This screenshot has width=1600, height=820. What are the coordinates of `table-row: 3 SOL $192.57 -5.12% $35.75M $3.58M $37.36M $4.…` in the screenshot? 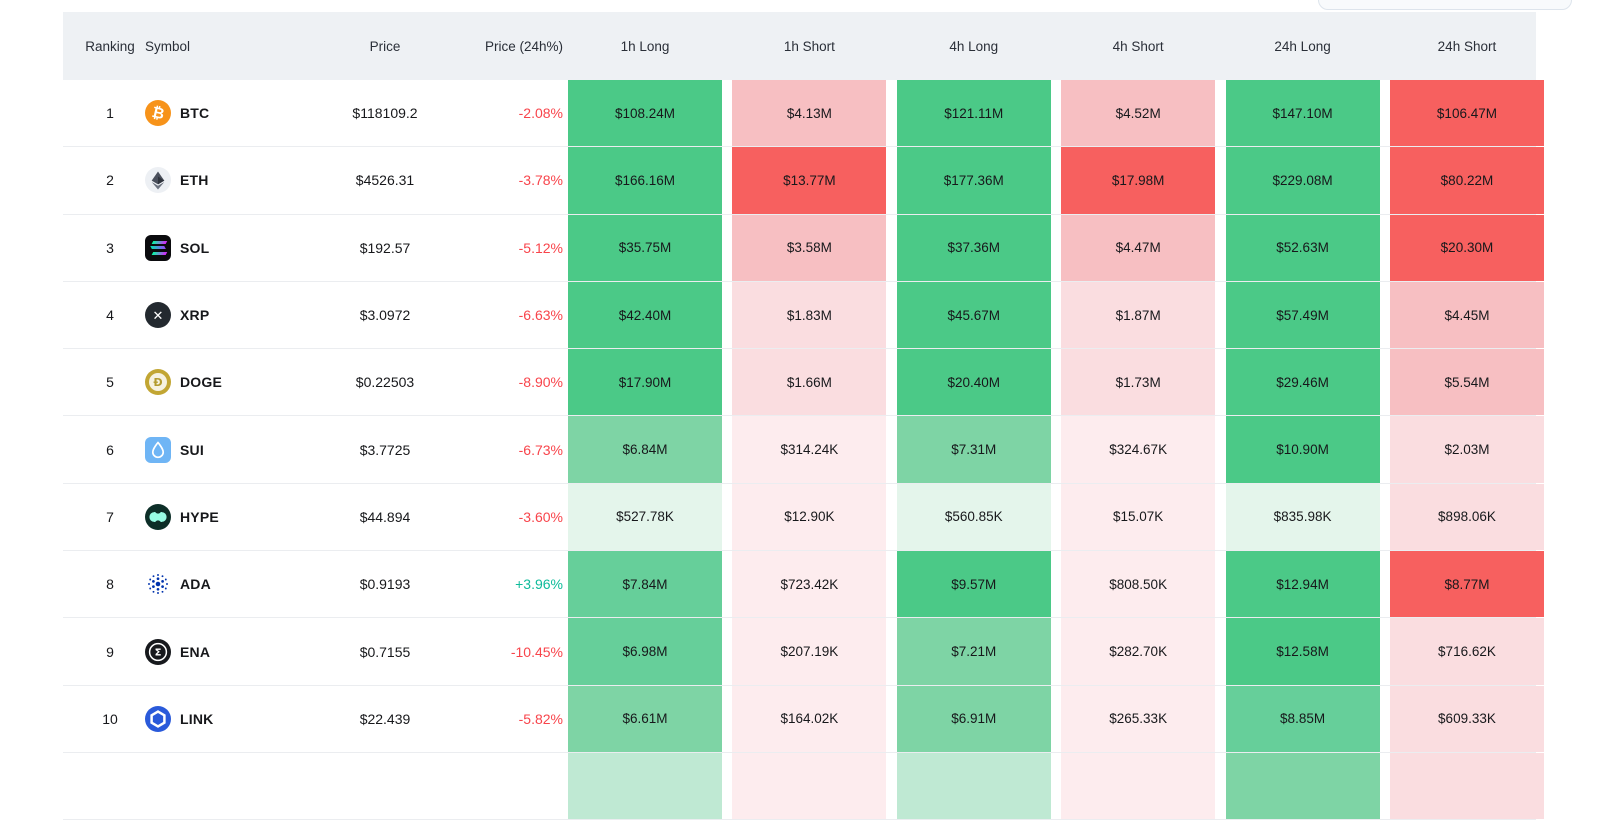 It's located at (803, 248).